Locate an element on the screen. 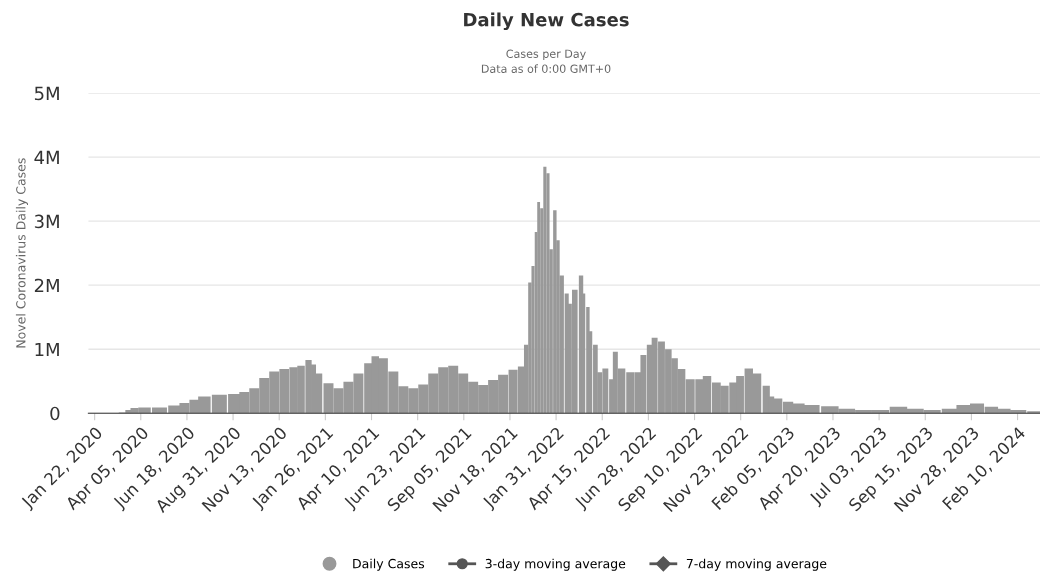 The height and width of the screenshot is (582, 1040). chart-subtitle: Cases per Day Data as of 0:00 GMT+0 is located at coordinates (546, 61).